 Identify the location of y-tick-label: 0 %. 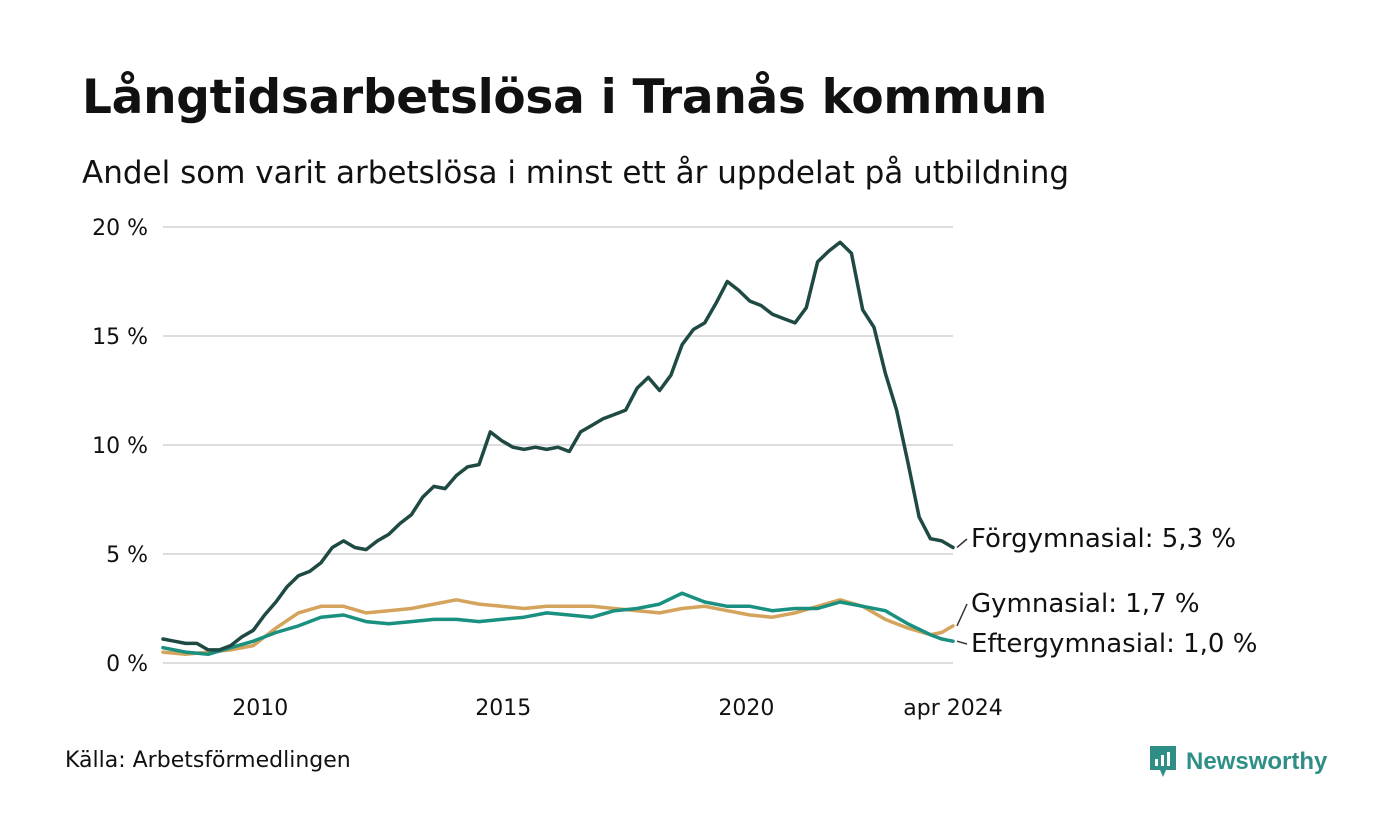
(127, 664).